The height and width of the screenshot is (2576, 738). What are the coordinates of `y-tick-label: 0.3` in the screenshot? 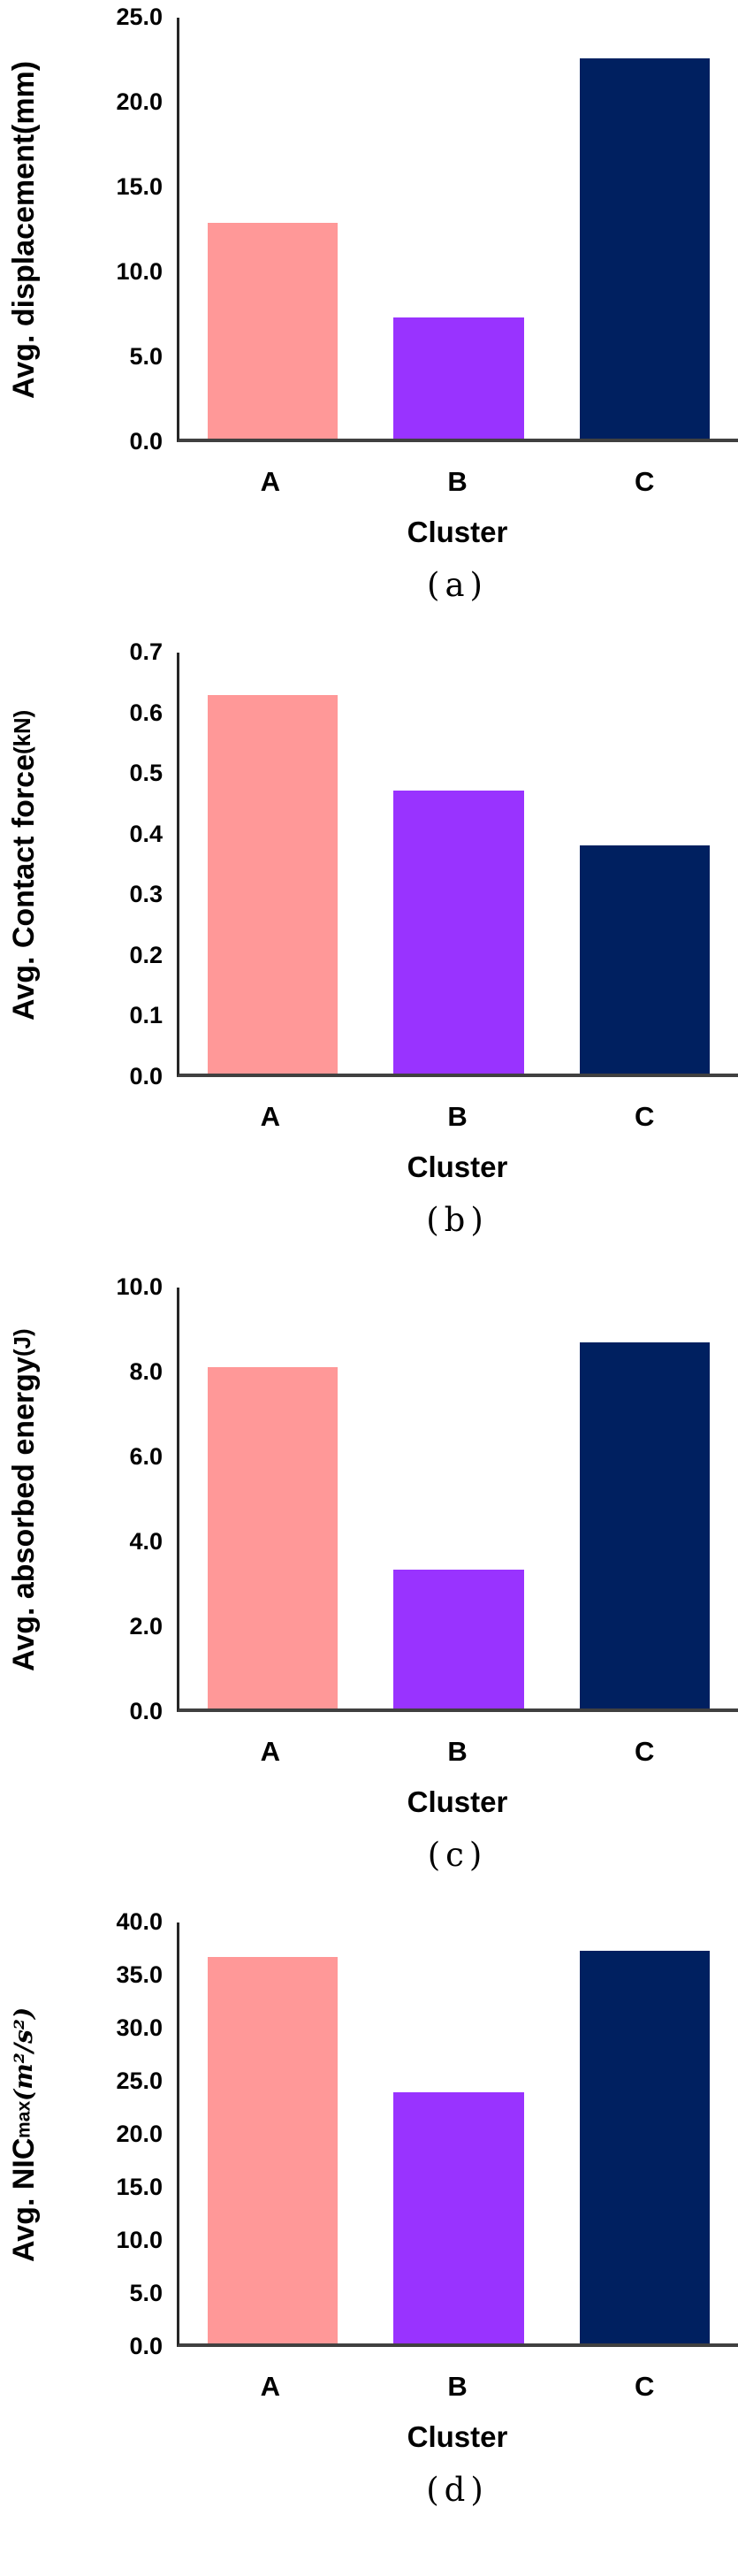 It's located at (146, 895).